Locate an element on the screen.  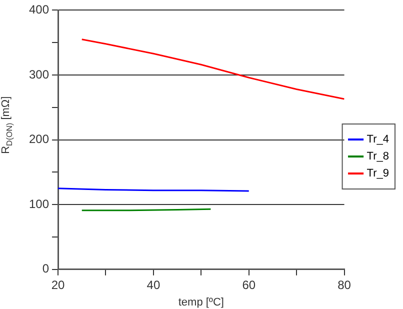
y-tick-label: 100 is located at coordinates (39, 203).